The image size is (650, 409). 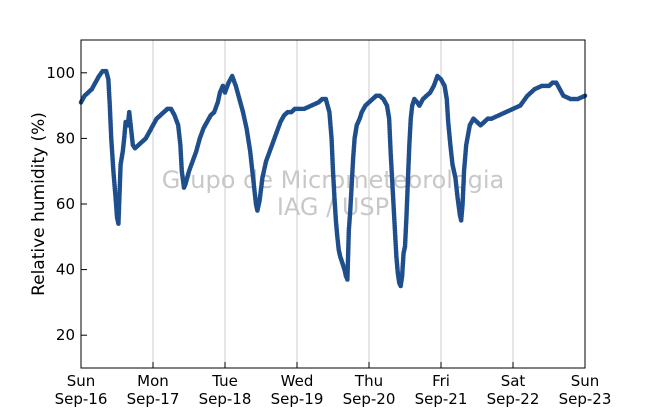 I want to click on x-tick-label-day: Wed, so click(x=297, y=381).